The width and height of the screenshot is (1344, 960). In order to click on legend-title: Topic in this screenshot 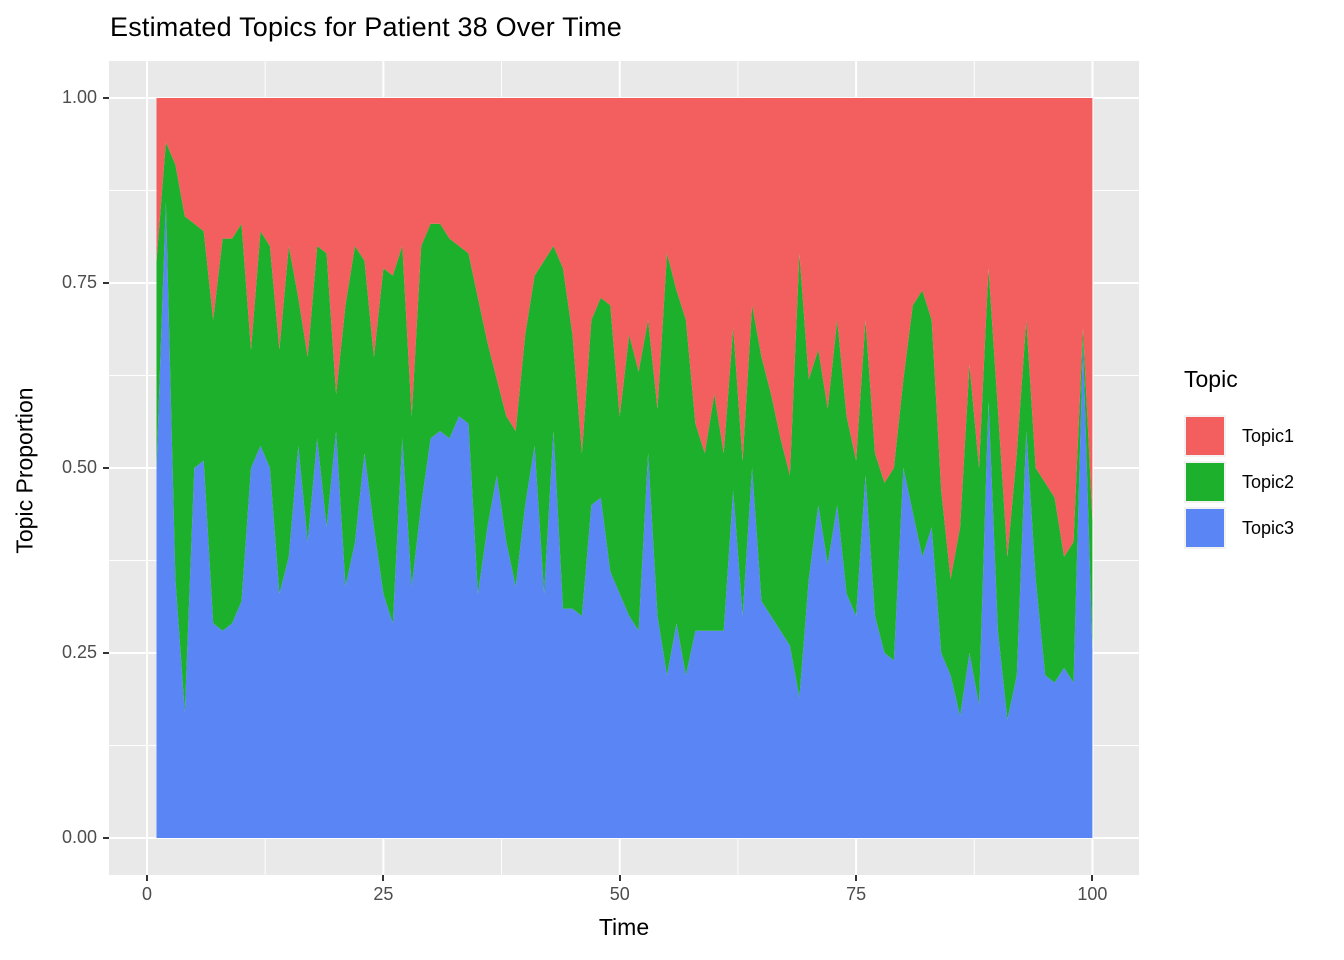, I will do `click(1211, 379)`.